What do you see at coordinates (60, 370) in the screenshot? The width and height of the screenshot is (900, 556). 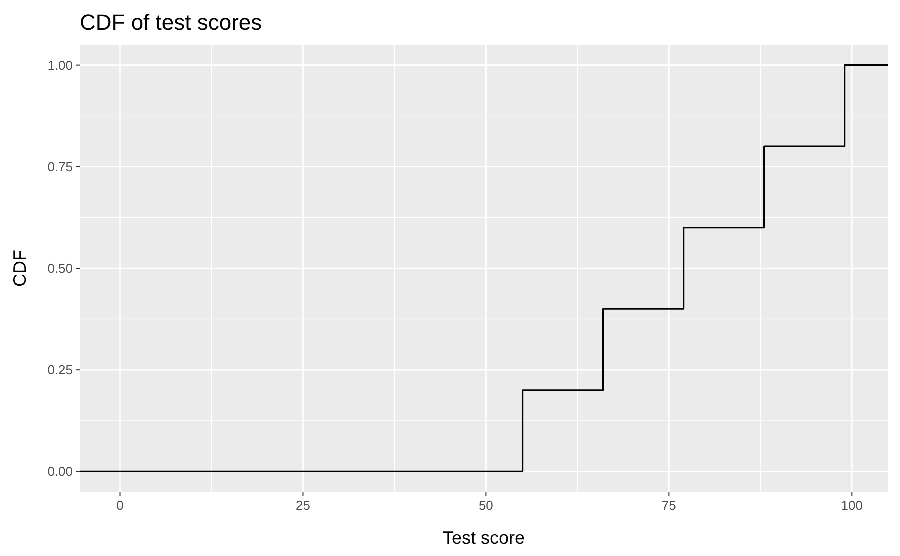 I see `y-tick-label: 0.25` at bounding box center [60, 370].